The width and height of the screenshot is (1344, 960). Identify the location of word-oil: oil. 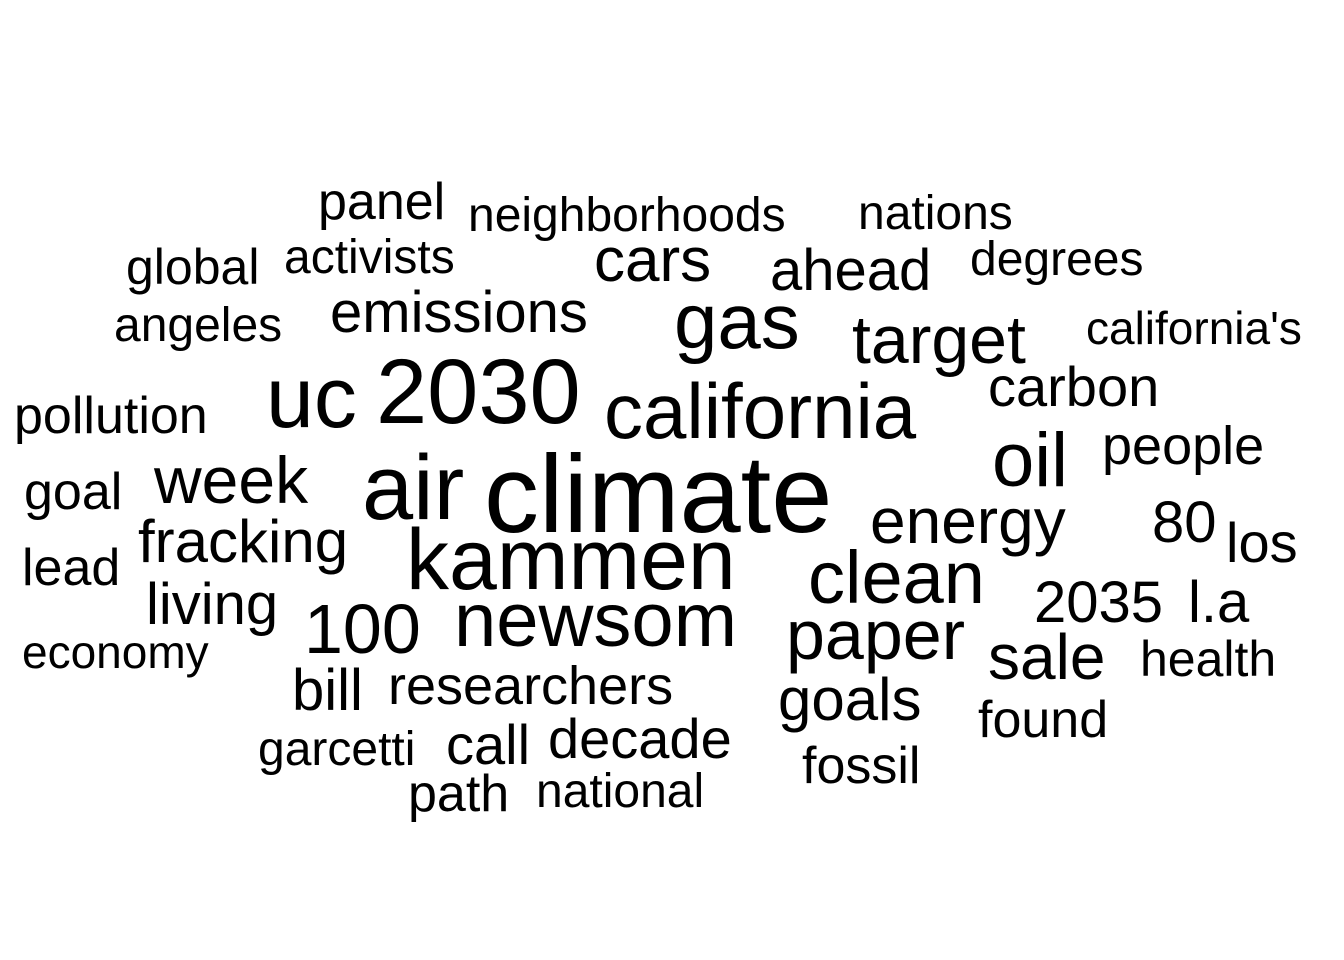
(1030, 461).